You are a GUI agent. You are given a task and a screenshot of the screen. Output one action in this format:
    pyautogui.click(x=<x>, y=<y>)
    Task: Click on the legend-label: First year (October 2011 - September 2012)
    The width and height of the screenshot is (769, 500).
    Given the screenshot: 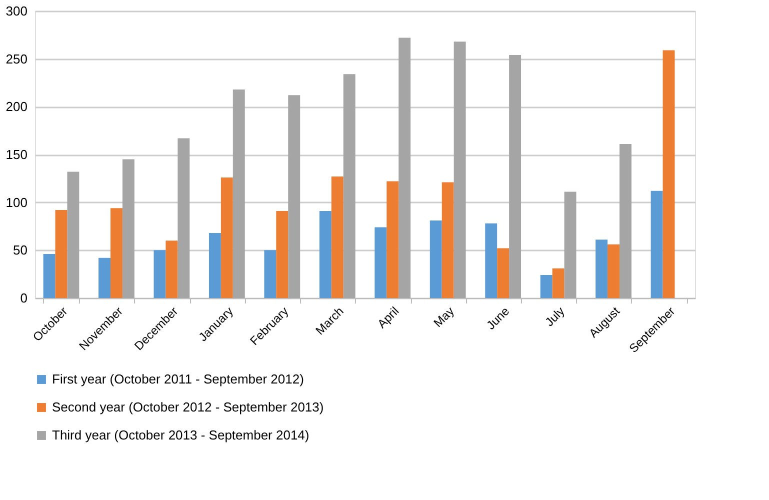 What is the action you would take?
    pyautogui.click(x=178, y=379)
    